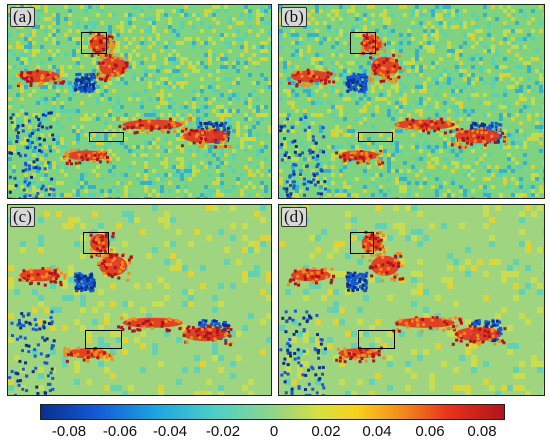 The image size is (550, 446). I want to click on colorbar-tick-label: 0.02, so click(326, 431).